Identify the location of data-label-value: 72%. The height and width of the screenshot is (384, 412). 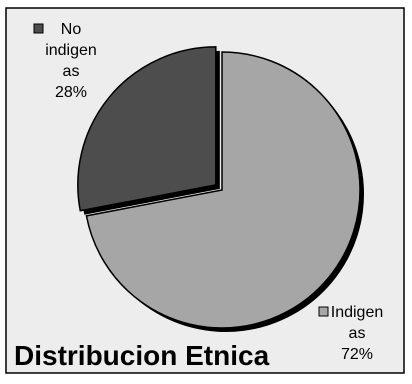
(357, 354).